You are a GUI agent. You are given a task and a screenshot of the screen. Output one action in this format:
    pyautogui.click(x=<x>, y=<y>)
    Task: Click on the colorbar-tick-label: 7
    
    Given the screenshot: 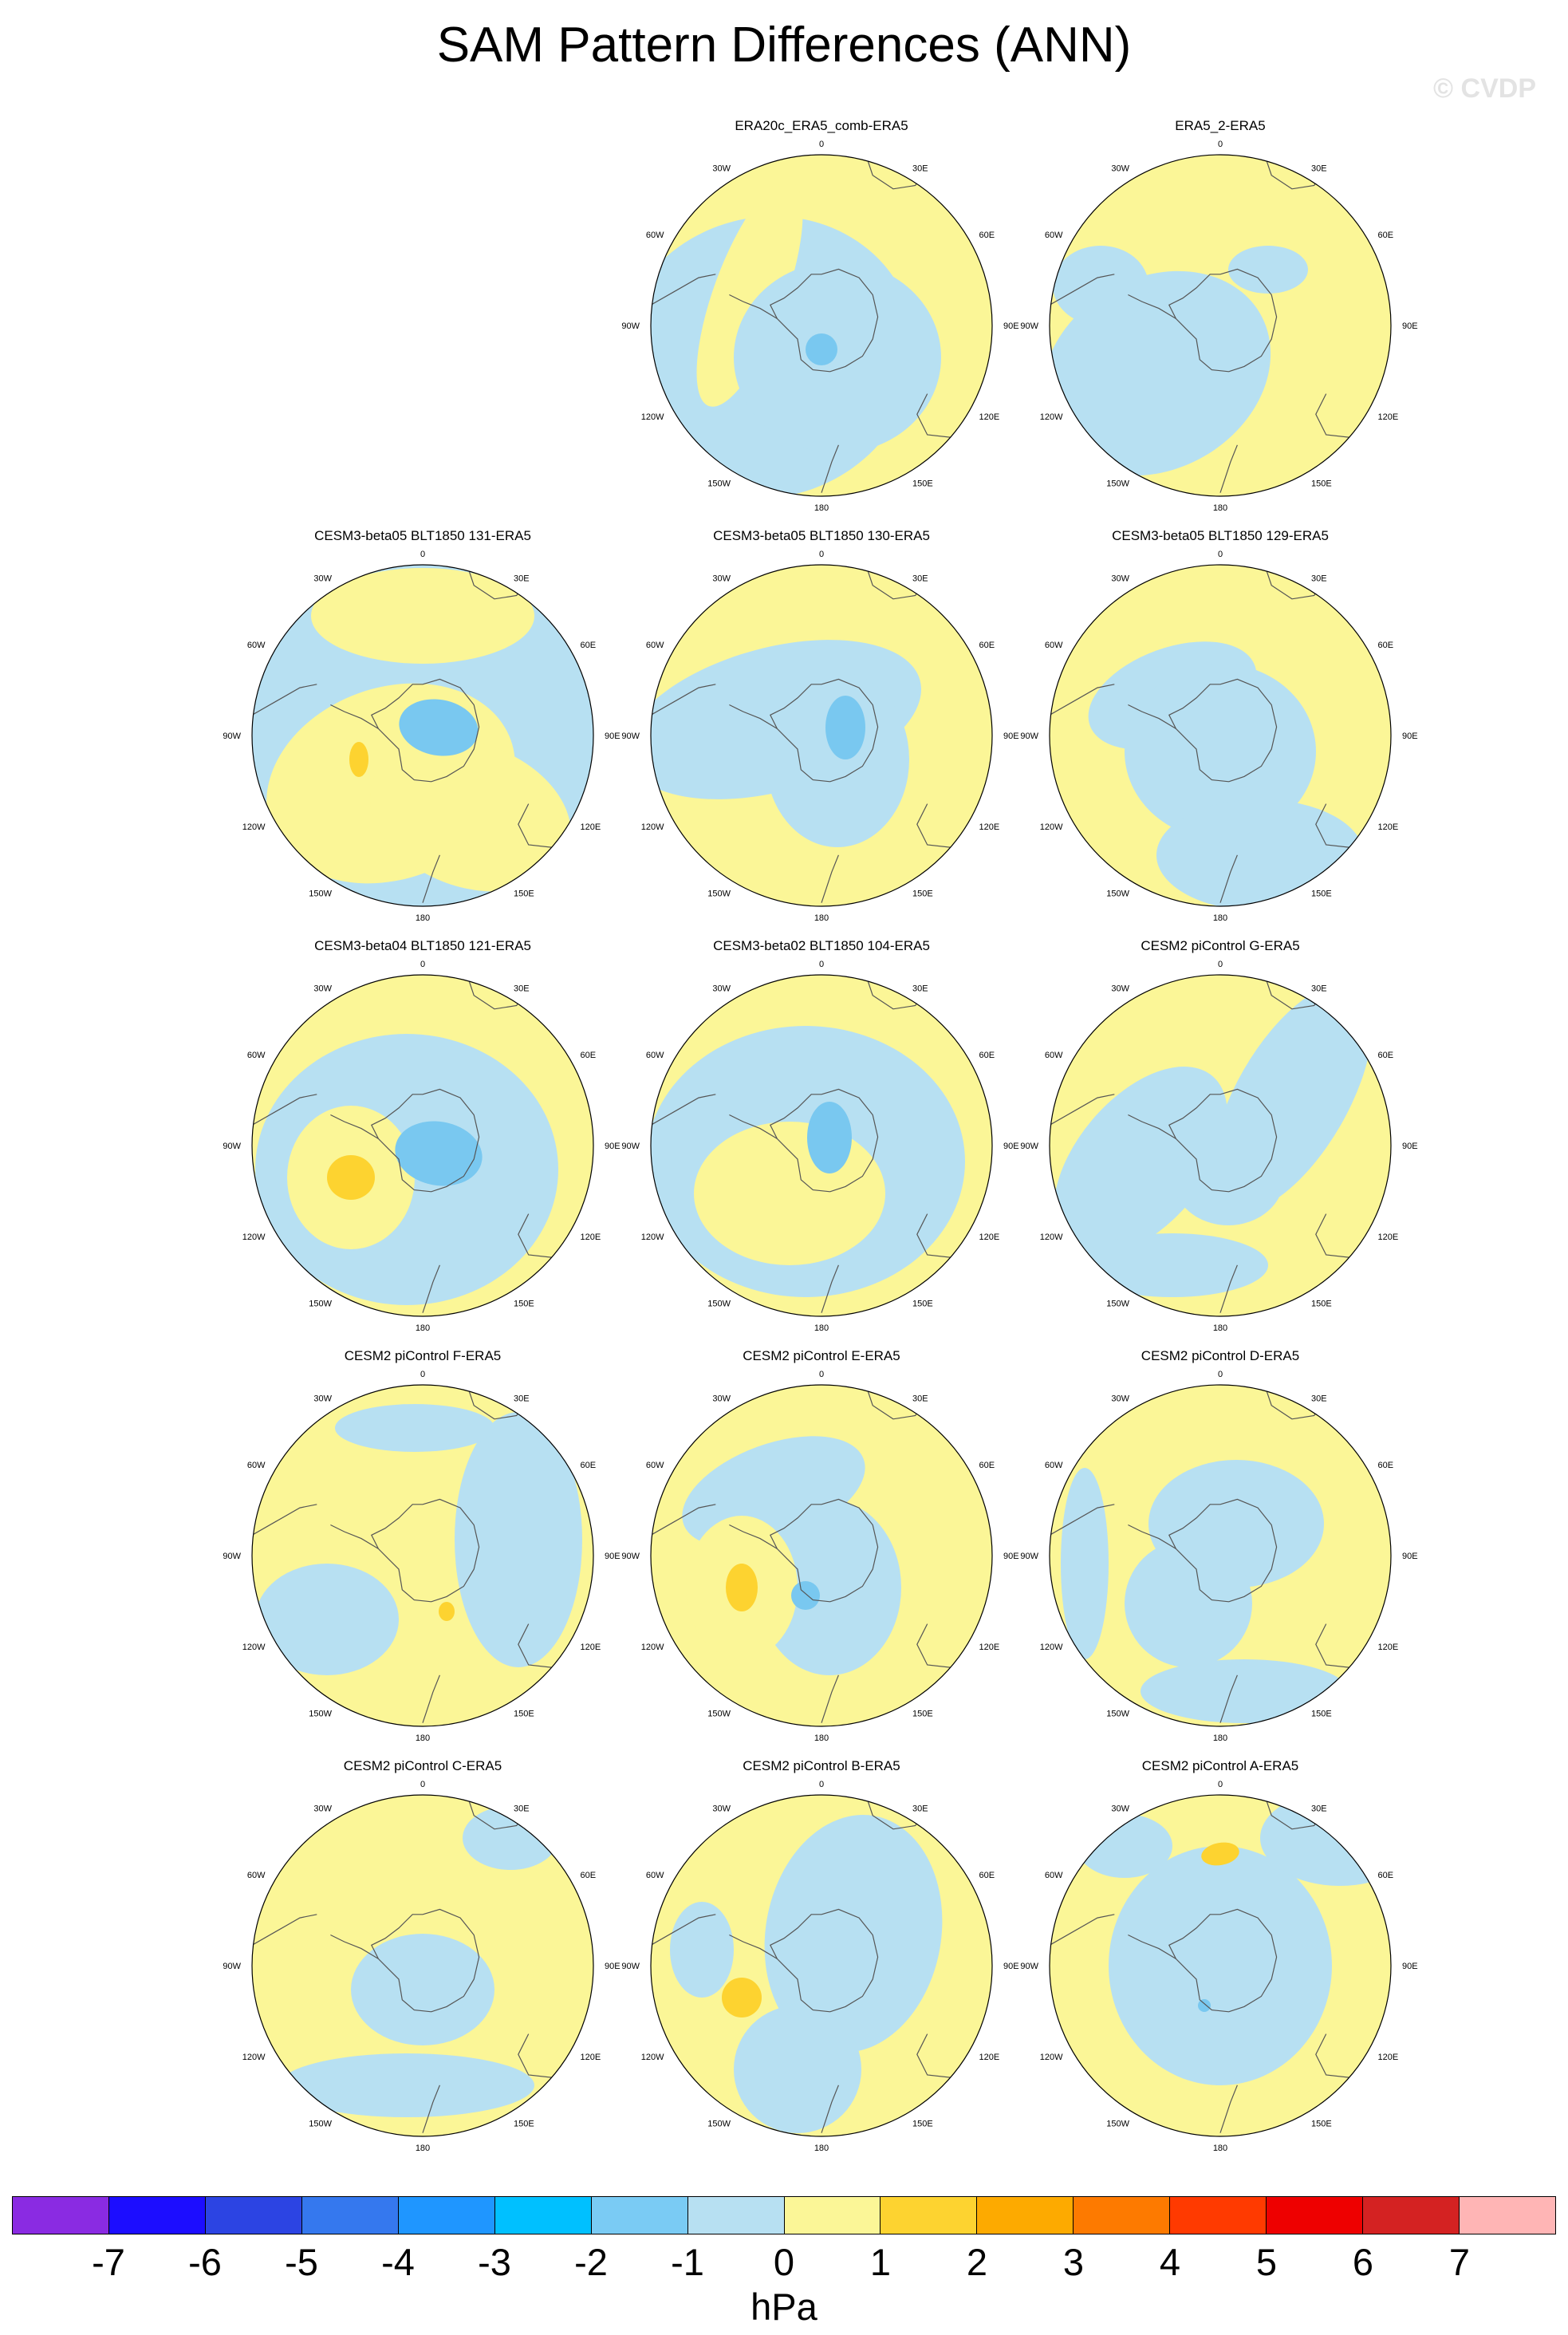 What is the action you would take?
    pyautogui.click(x=1460, y=2262)
    